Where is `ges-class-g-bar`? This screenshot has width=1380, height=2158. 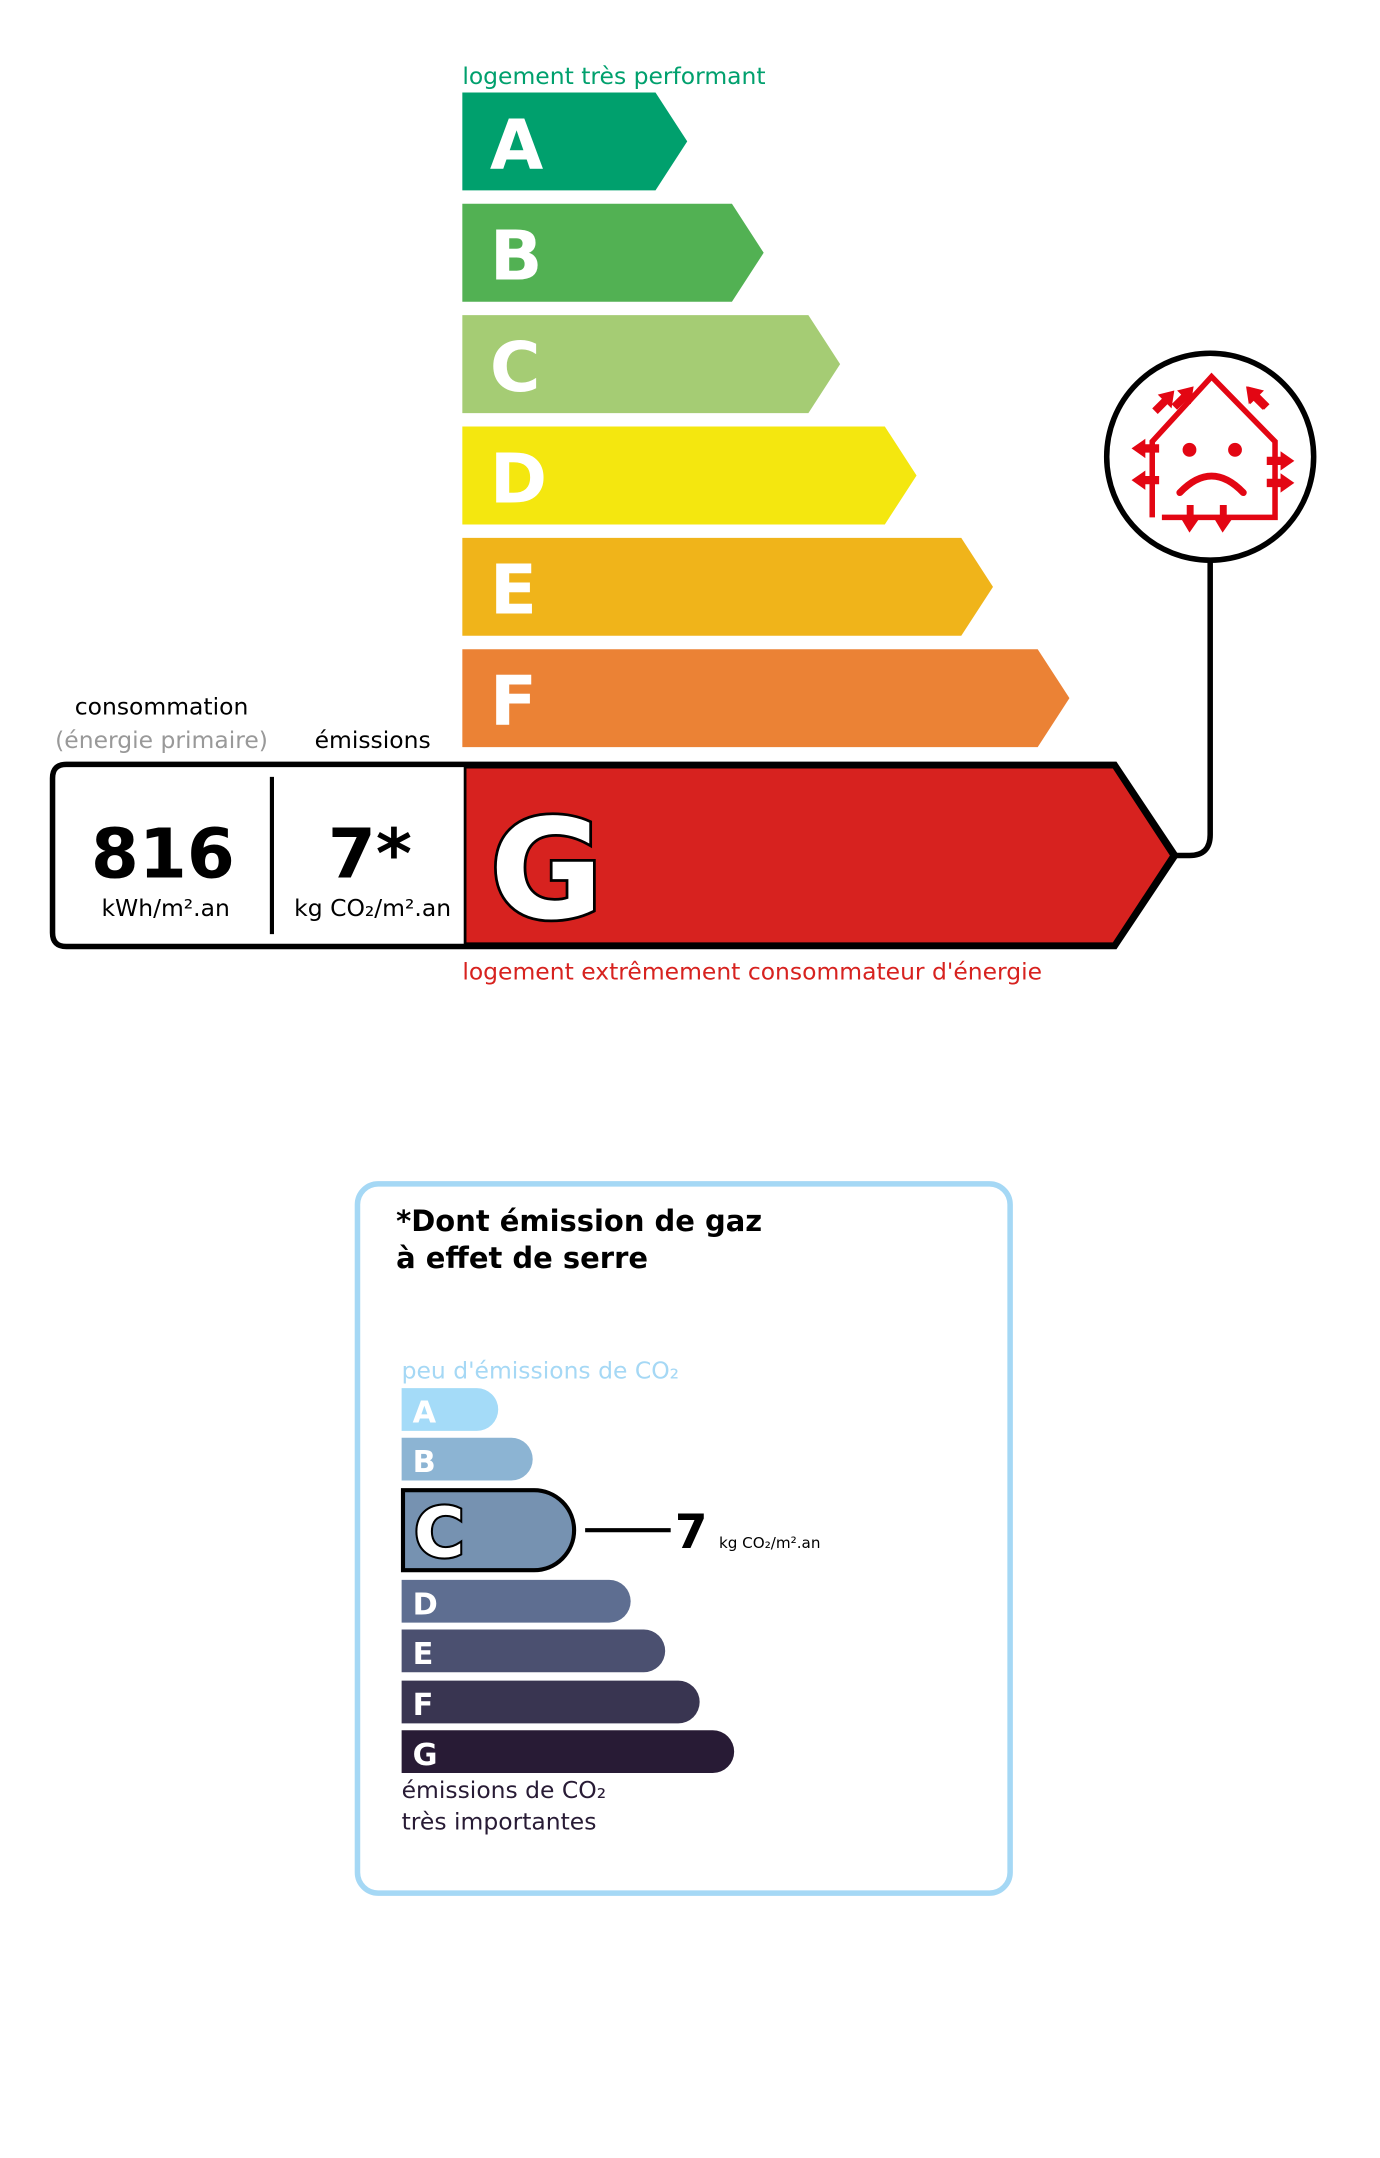 ges-class-g-bar is located at coordinates (568, 1752).